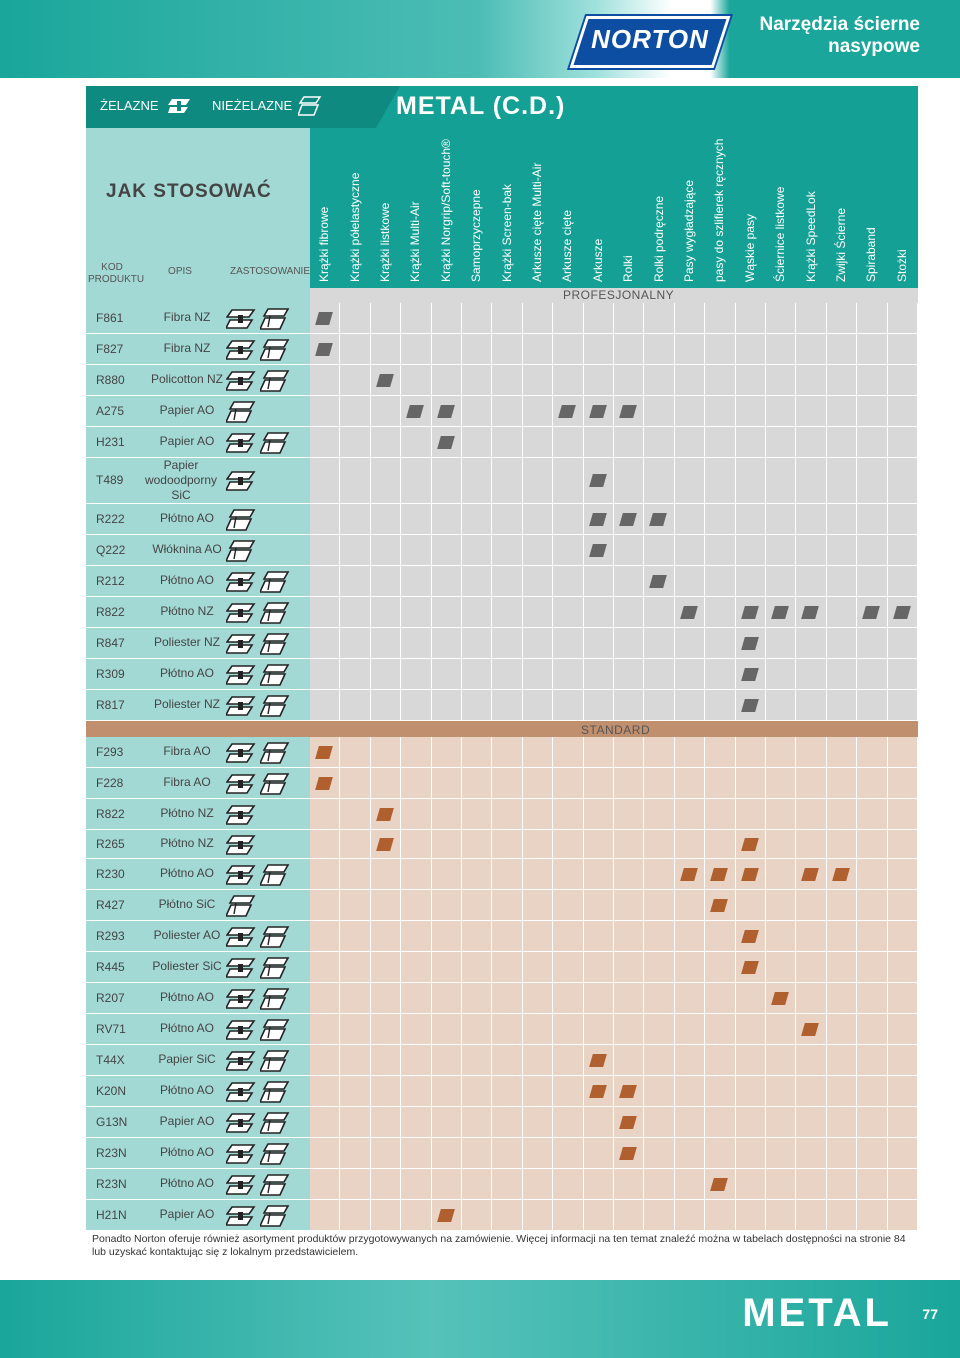  What do you see at coordinates (111, 1152) in the screenshot?
I see `product-code: R23N` at bounding box center [111, 1152].